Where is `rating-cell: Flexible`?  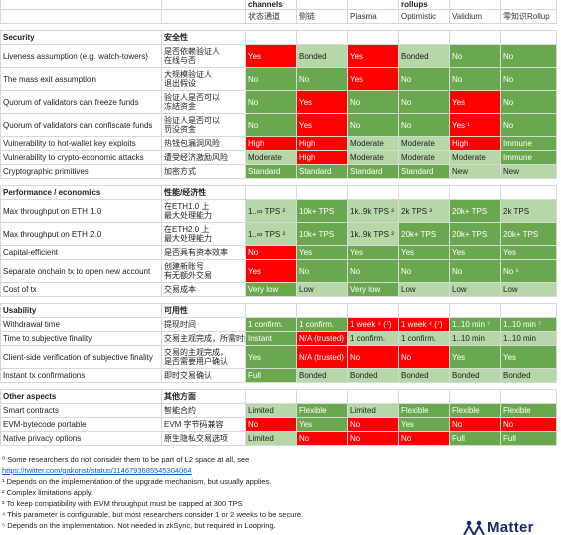
rating-cell: Flexible is located at coordinates (475, 410).